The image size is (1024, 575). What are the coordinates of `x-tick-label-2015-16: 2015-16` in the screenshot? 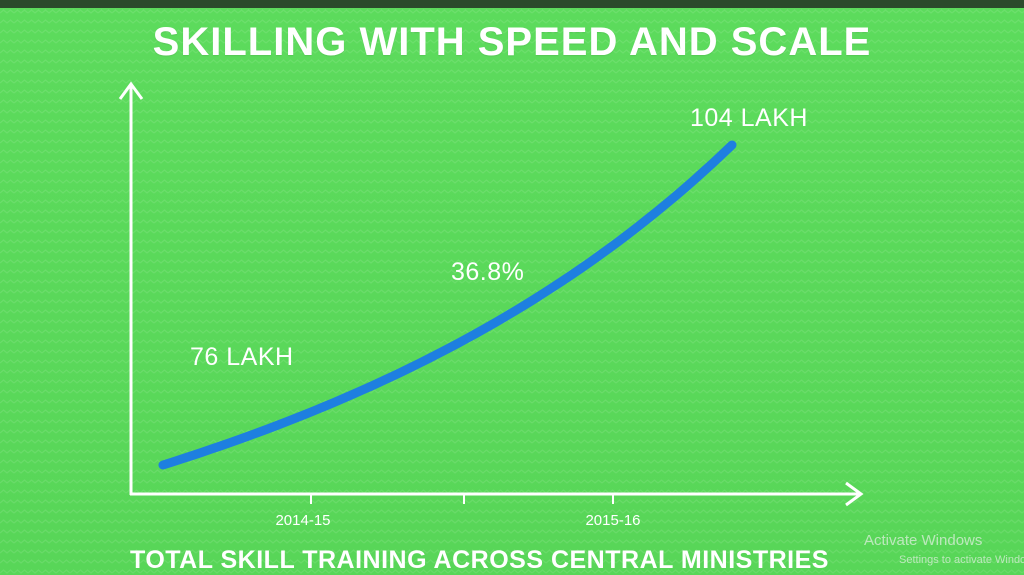 It's located at (613, 520).